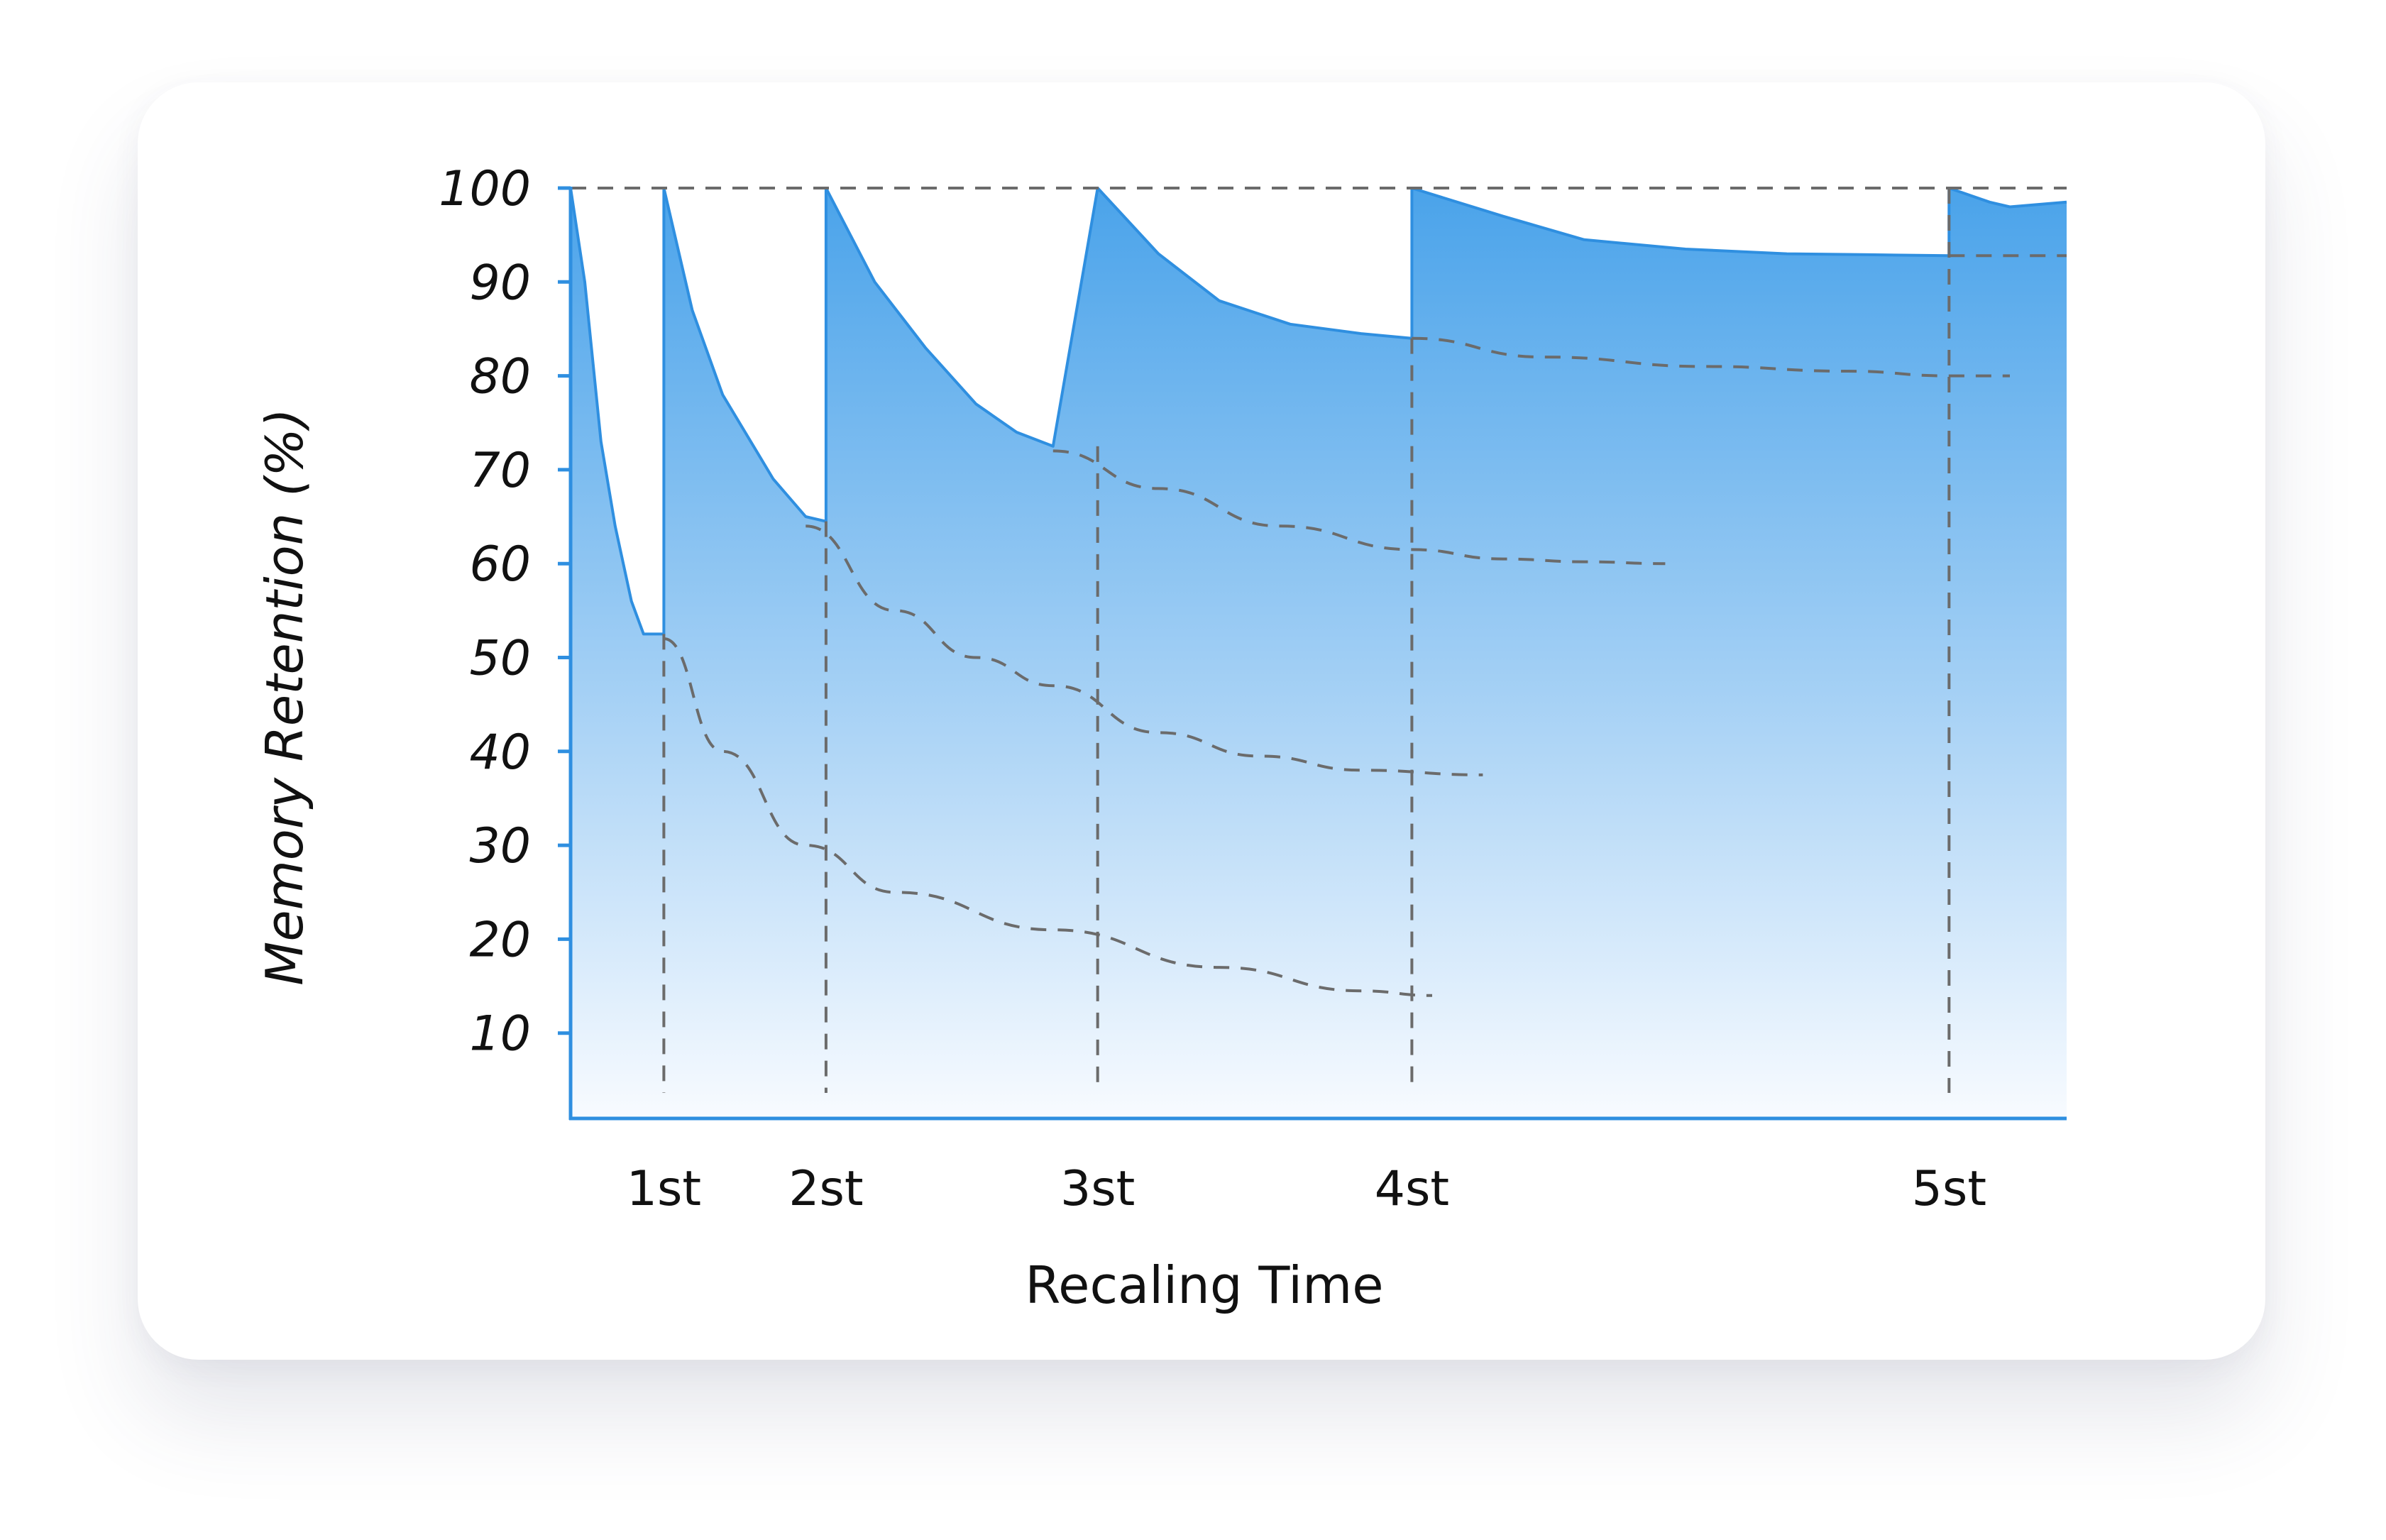 The height and width of the screenshot is (1540, 2386). Describe the element at coordinates (500, 1034) in the screenshot. I see `y-tick-label: 10` at that location.